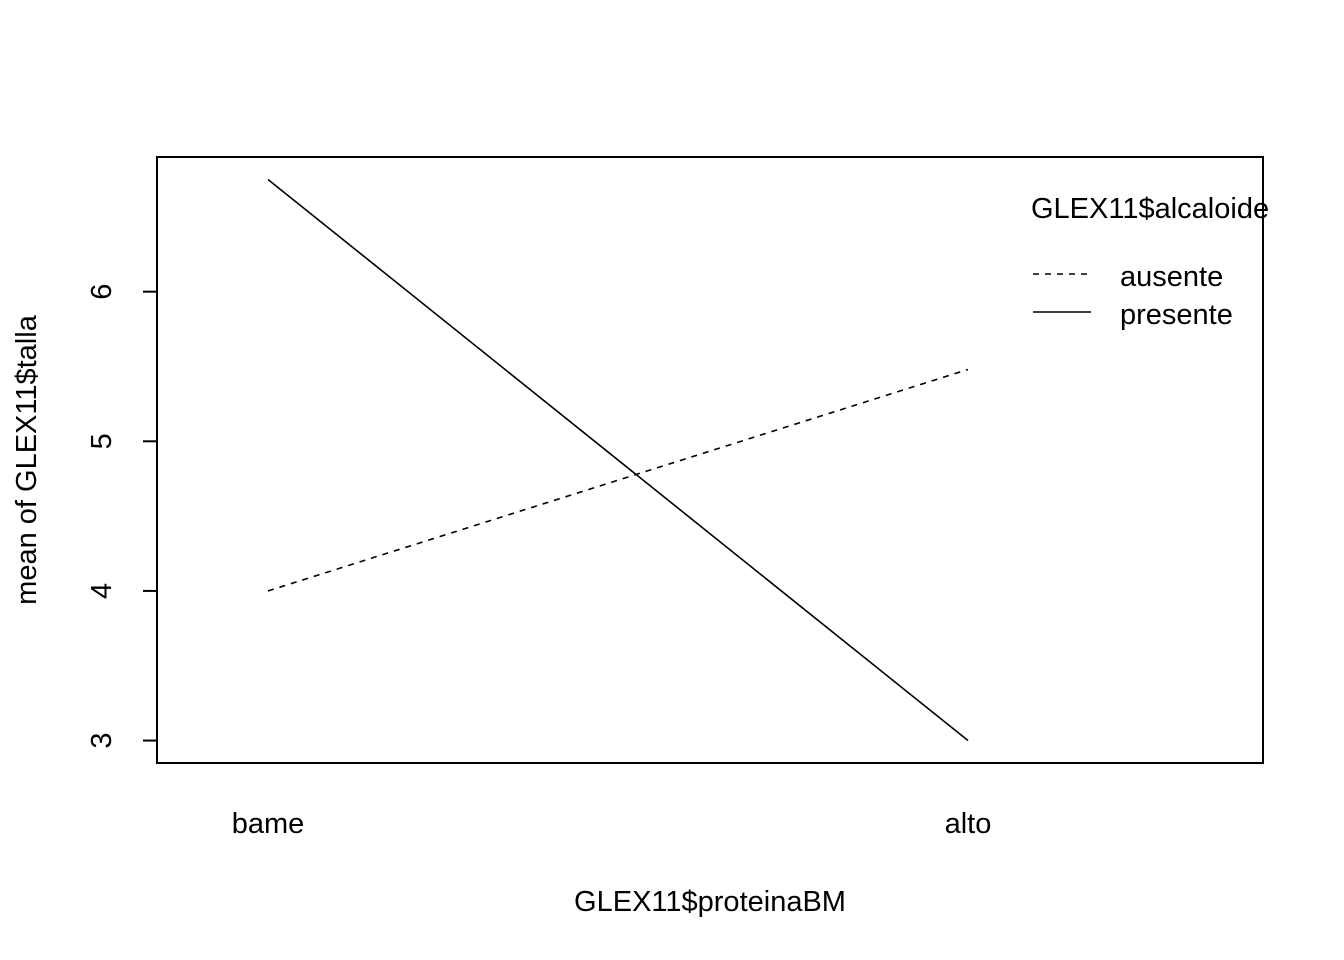  Describe the element at coordinates (968, 824) in the screenshot. I see `x-tick-label: alto` at that location.